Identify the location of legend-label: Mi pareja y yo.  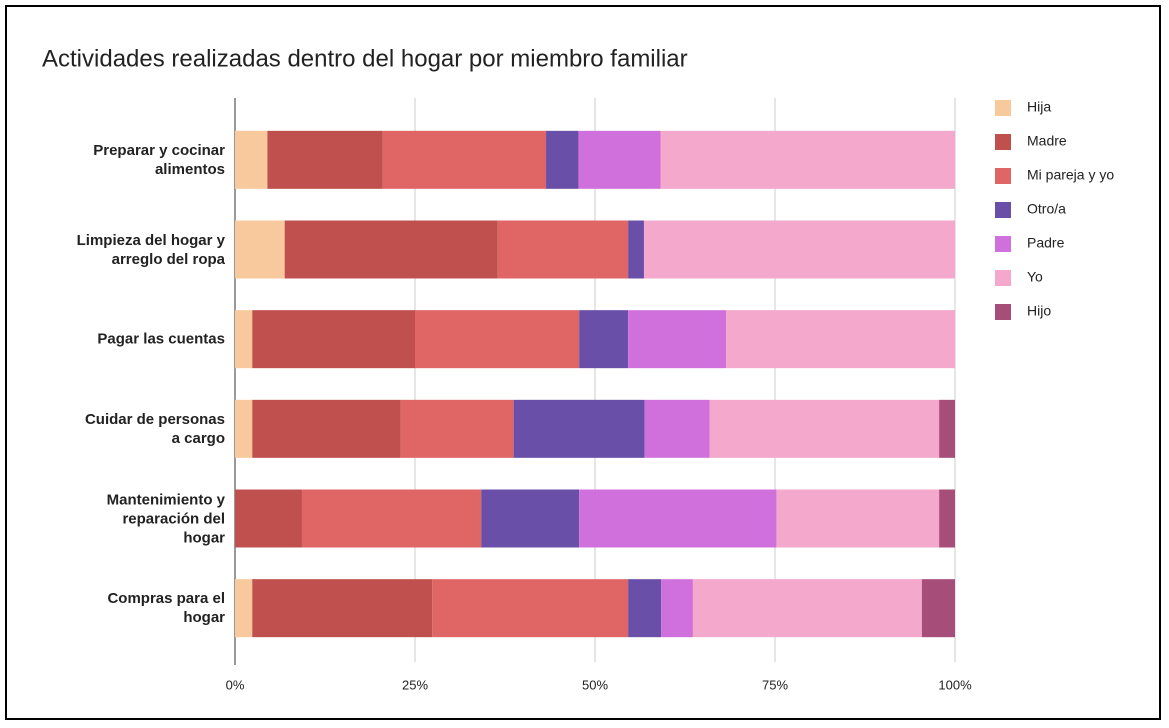
(1070, 175).